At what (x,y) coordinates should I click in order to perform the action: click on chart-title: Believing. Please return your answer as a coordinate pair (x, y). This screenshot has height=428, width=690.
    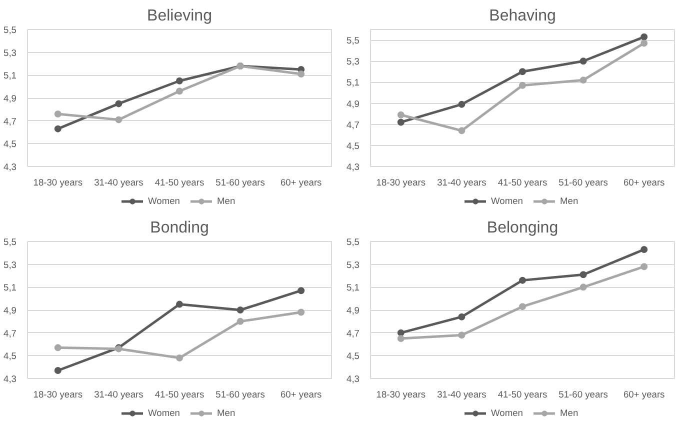
    Looking at the image, I should click on (179, 16).